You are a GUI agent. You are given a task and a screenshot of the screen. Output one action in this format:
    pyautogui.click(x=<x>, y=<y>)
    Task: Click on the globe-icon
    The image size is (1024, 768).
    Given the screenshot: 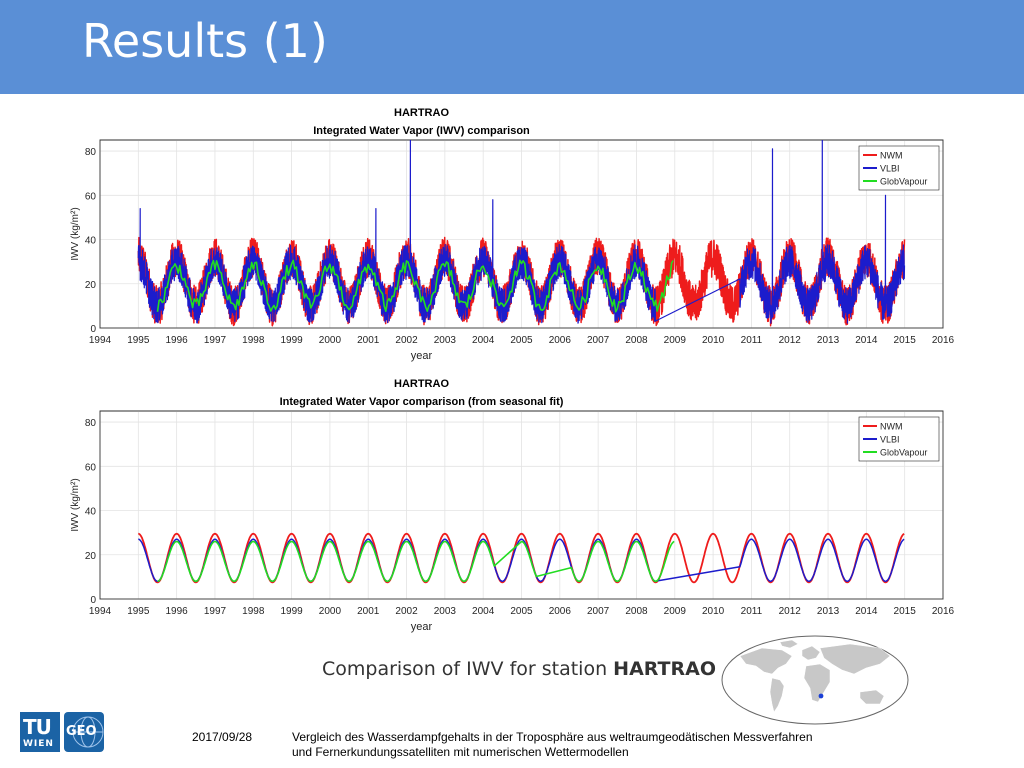 What is the action you would take?
    pyautogui.click(x=88, y=732)
    